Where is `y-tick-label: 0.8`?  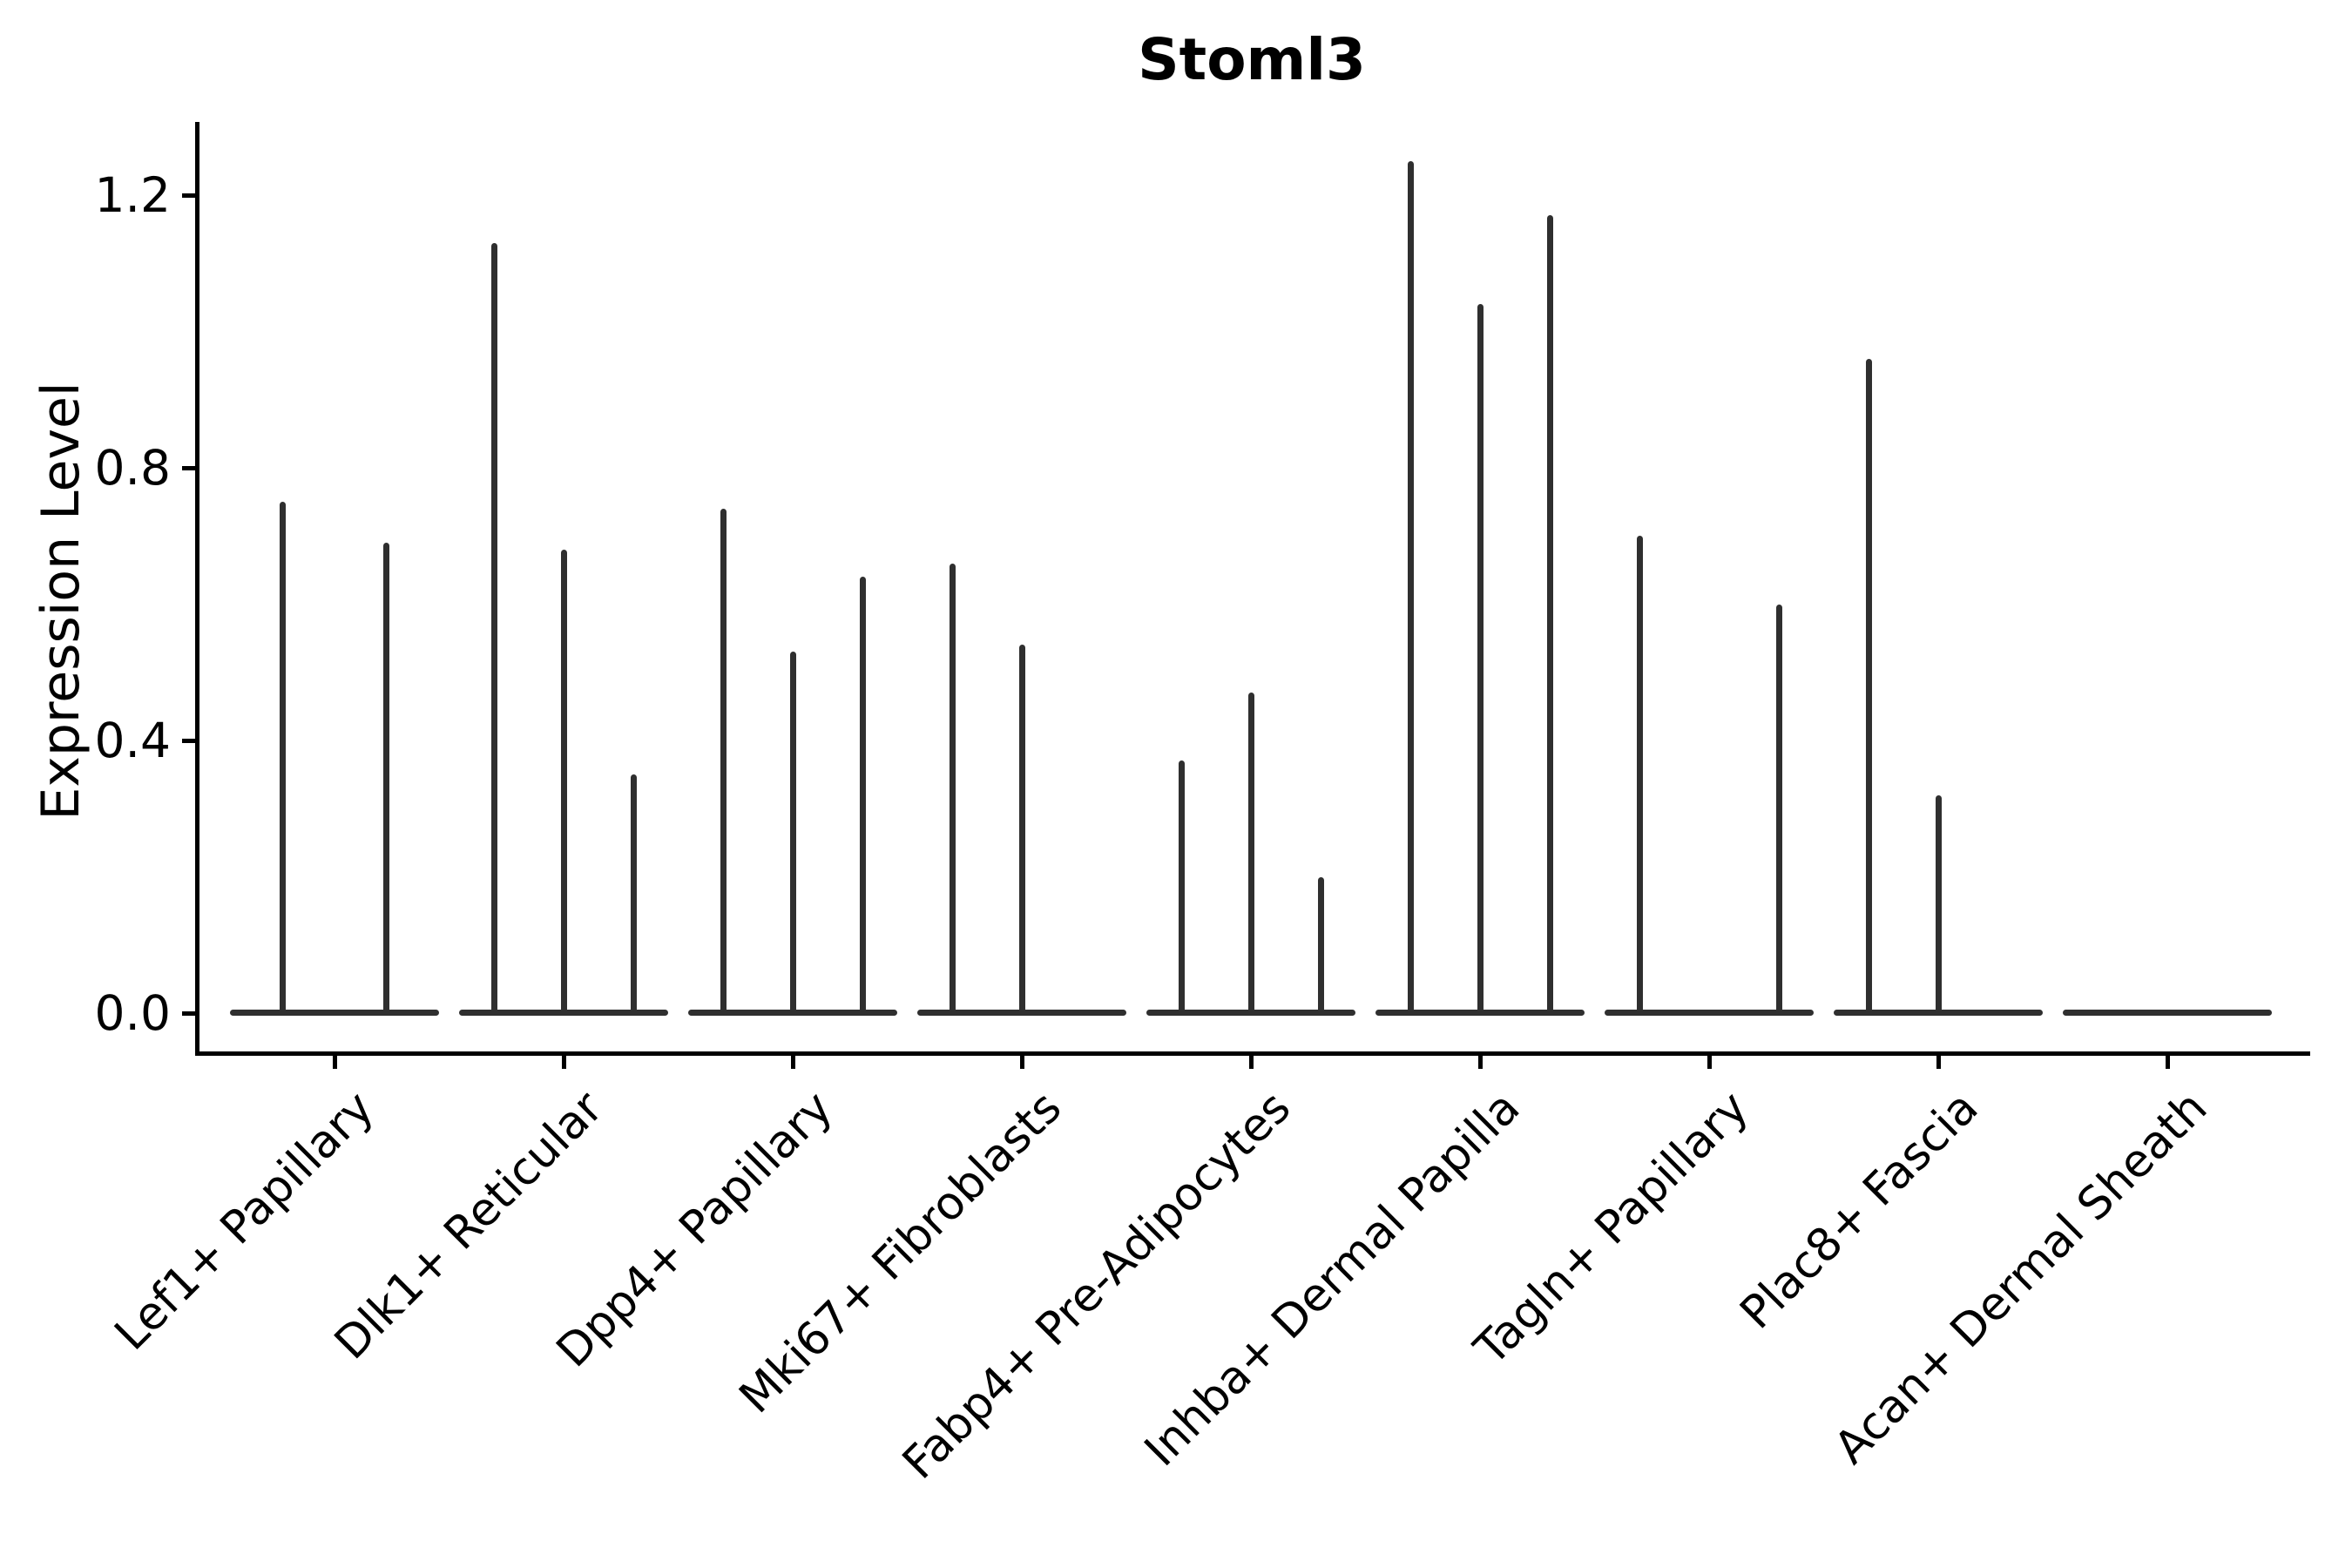
y-tick-label: 0.8 is located at coordinates (132, 467).